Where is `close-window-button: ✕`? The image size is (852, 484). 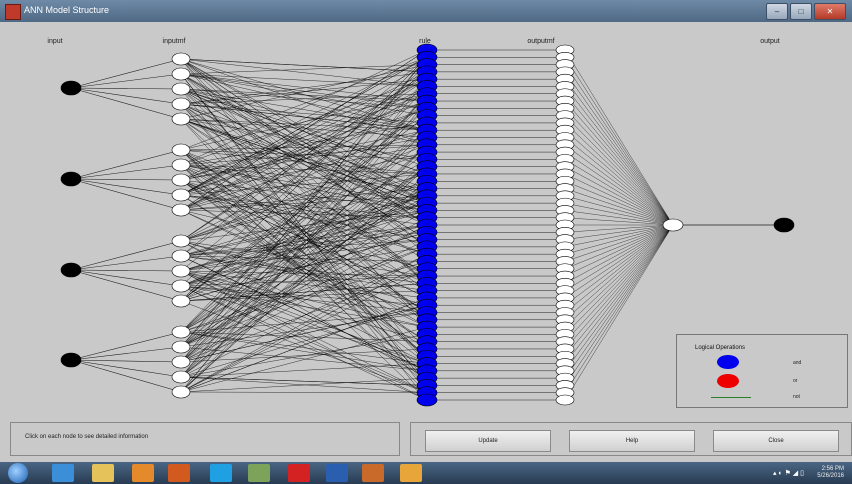 close-window-button: ✕ is located at coordinates (830, 11).